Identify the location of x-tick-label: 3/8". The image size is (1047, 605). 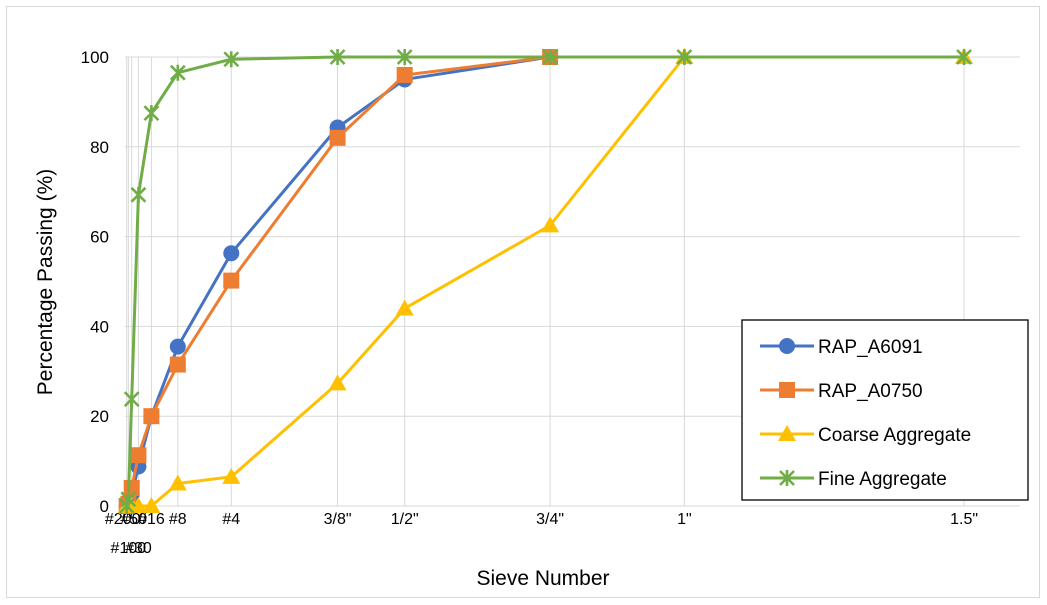
(338, 519).